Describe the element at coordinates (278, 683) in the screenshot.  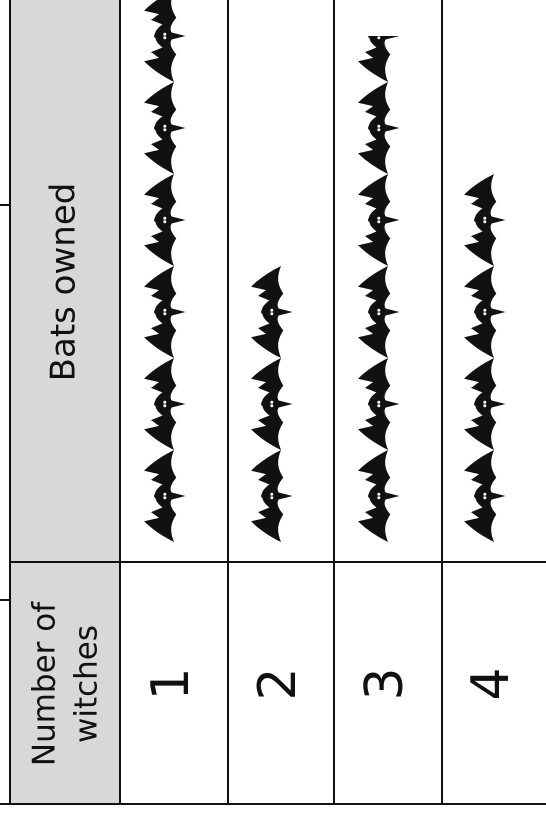
I see `witch-count-2: 2` at that location.